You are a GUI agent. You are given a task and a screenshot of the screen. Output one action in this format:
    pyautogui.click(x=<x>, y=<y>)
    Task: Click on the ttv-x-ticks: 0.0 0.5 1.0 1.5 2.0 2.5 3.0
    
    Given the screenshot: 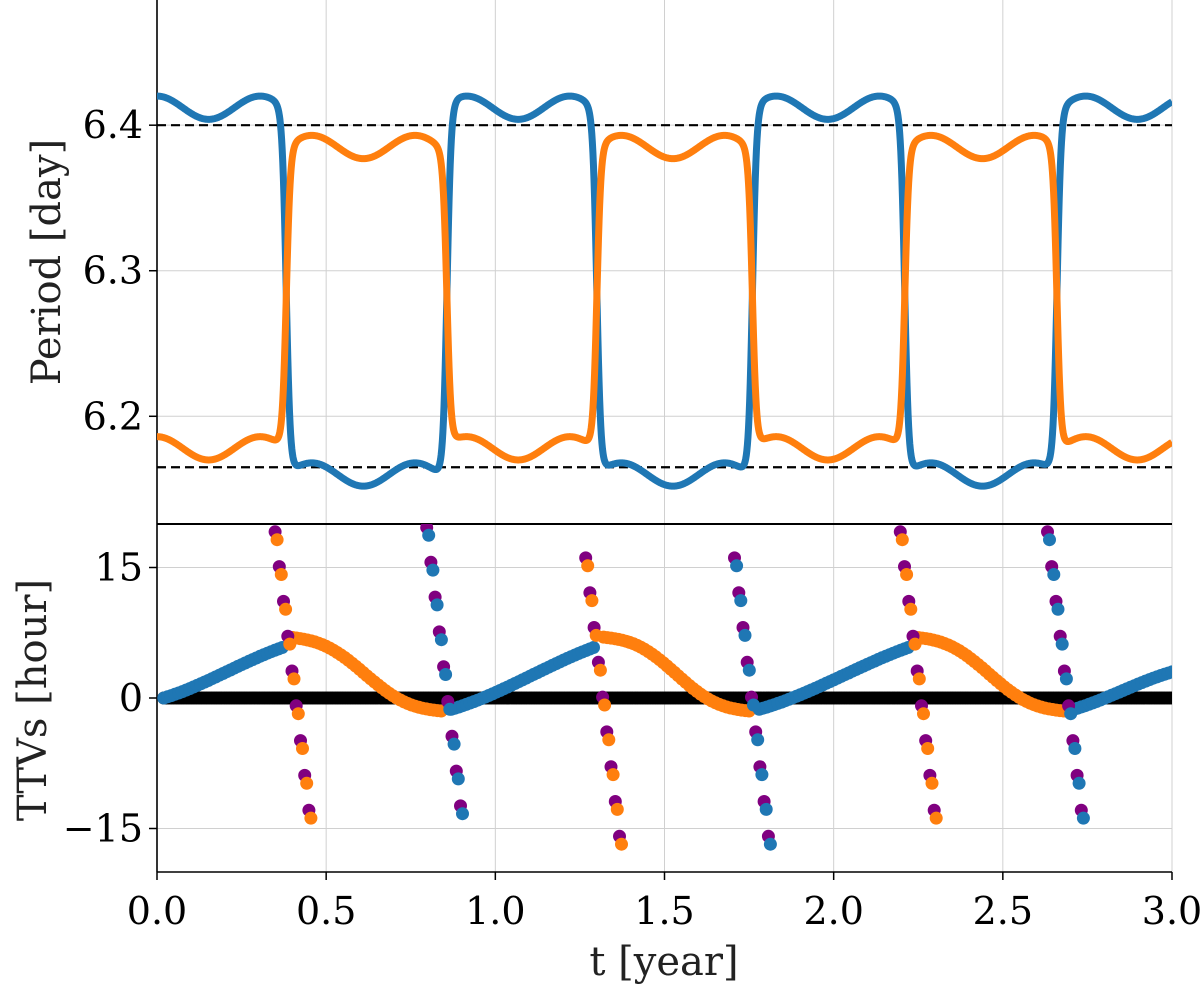 What is the action you would take?
    pyautogui.click(x=663, y=902)
    